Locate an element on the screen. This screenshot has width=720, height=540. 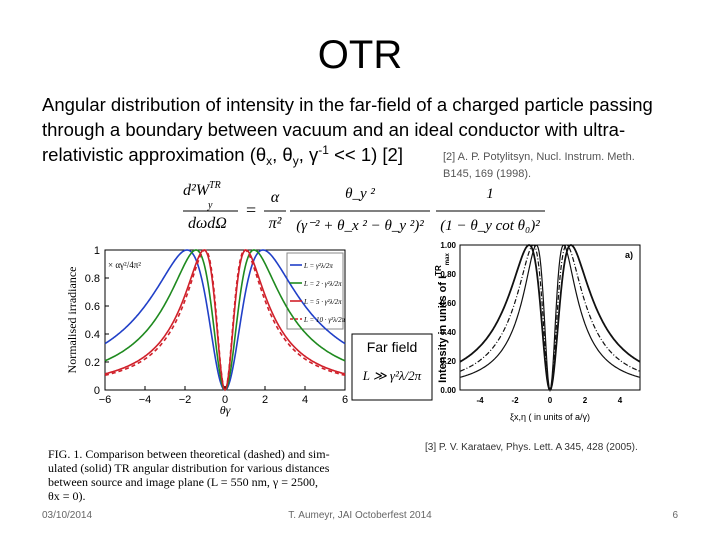
y-tick-label: 0.8 is located at coordinates (92, 279).